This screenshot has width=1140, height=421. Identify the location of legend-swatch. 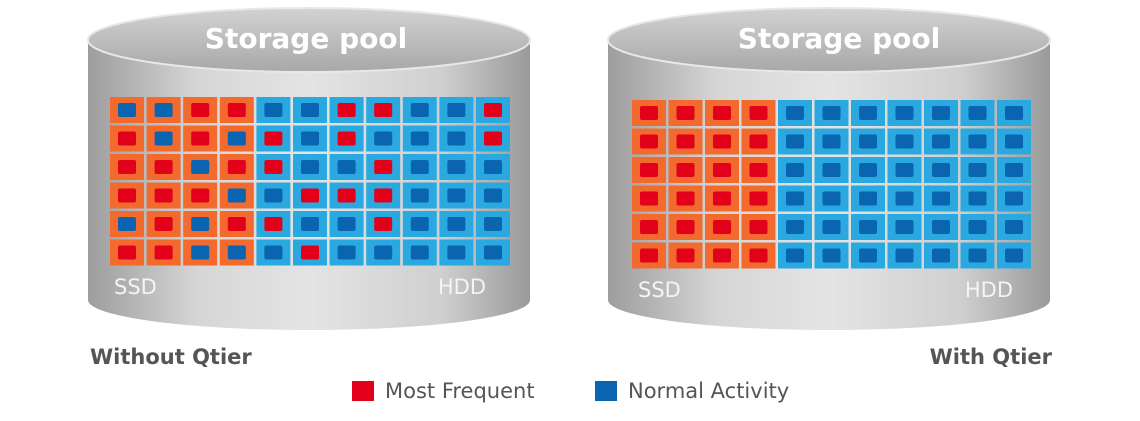
(606, 391).